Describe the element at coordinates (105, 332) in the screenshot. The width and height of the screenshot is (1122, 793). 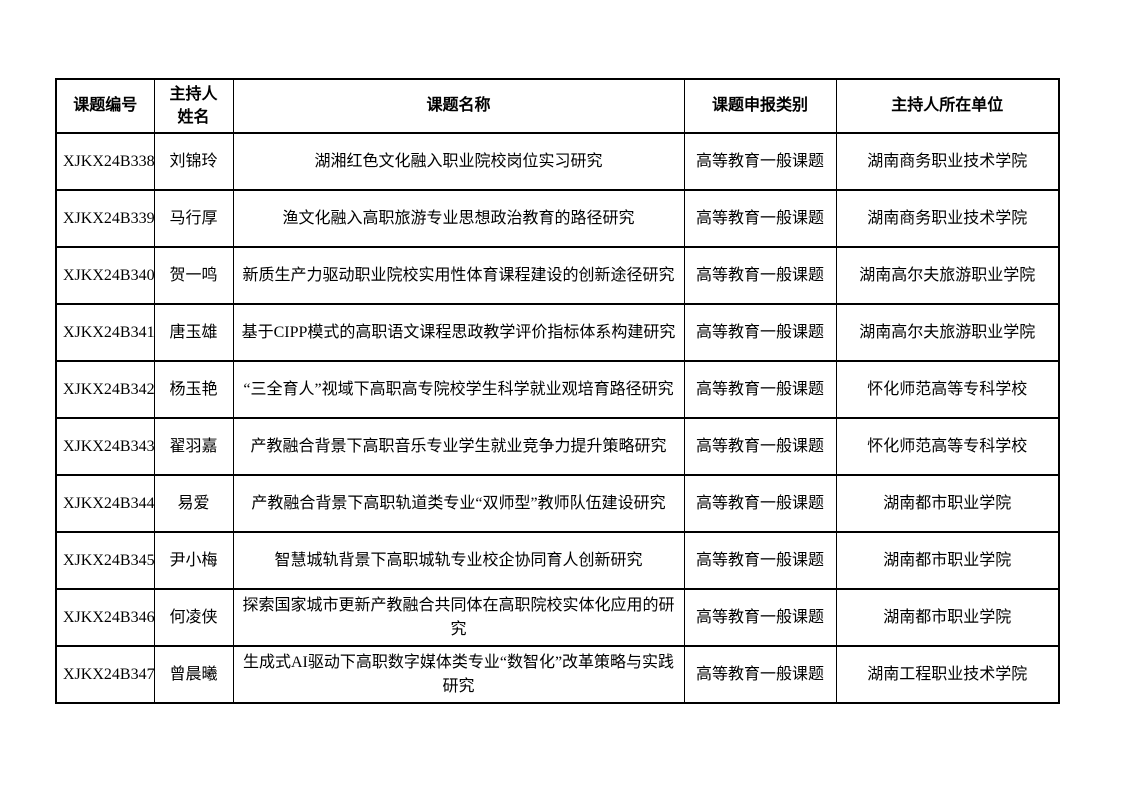
I see `cell-project-code: XJKX24B341` at that location.